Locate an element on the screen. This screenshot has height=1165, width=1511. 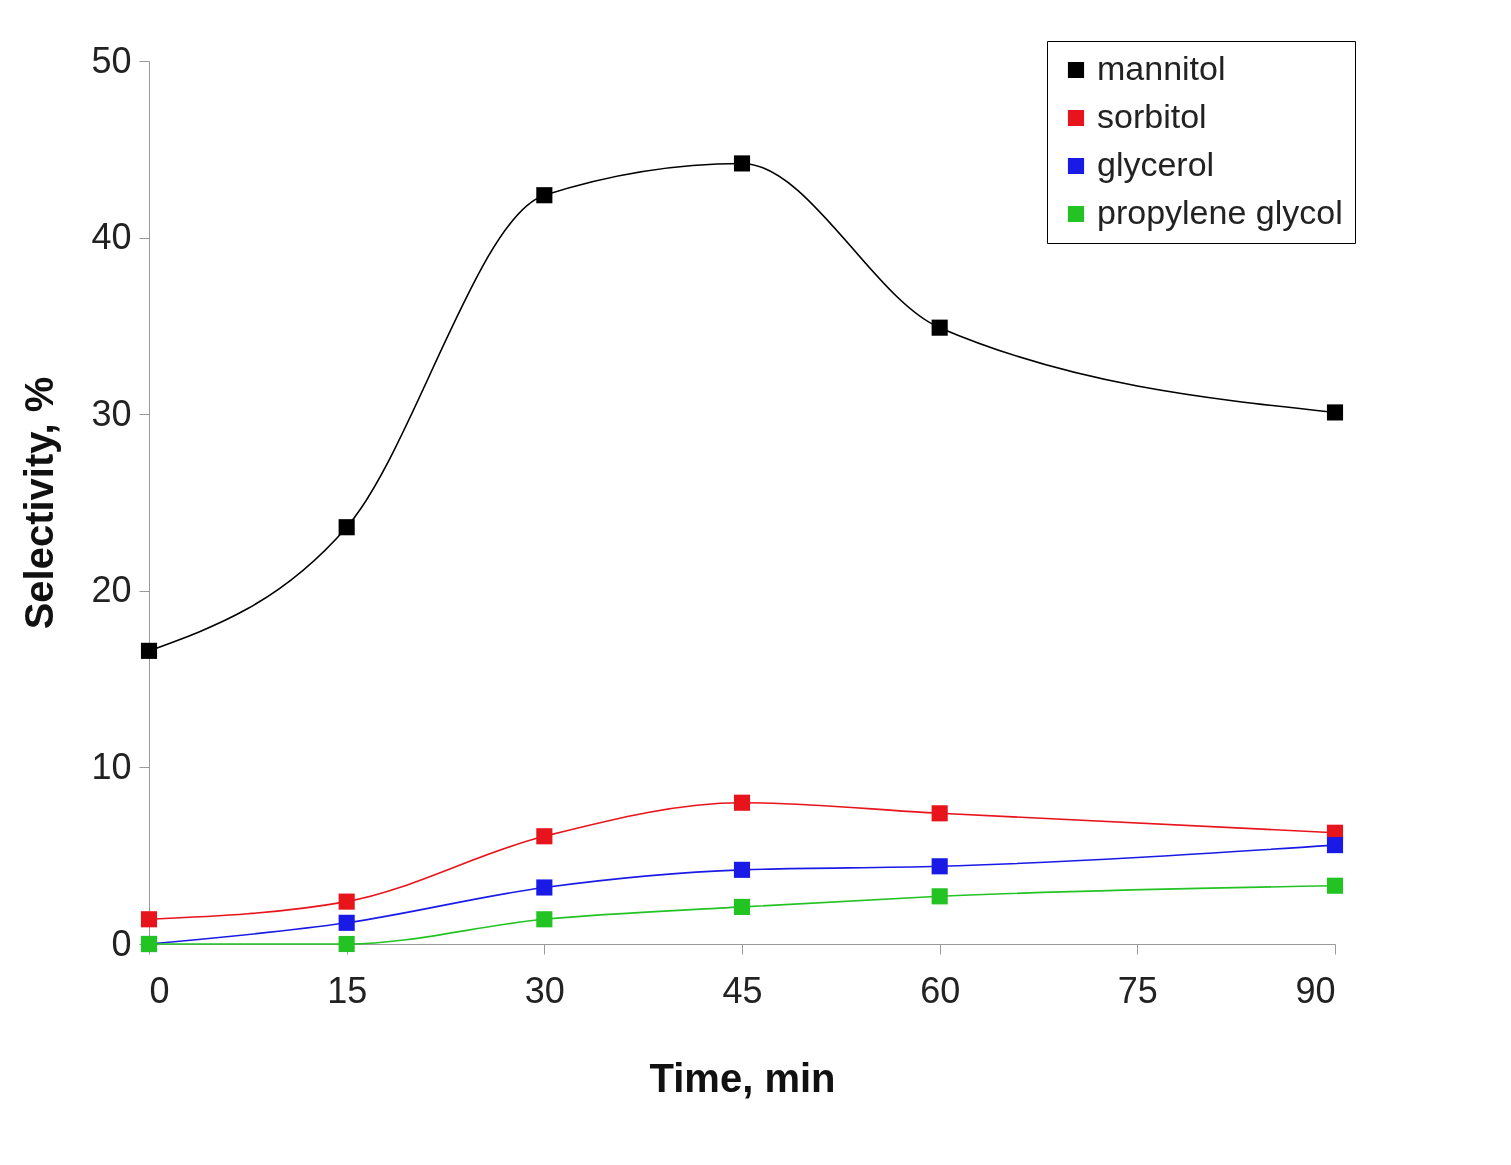
x-tick-label: 90 is located at coordinates (1315, 990).